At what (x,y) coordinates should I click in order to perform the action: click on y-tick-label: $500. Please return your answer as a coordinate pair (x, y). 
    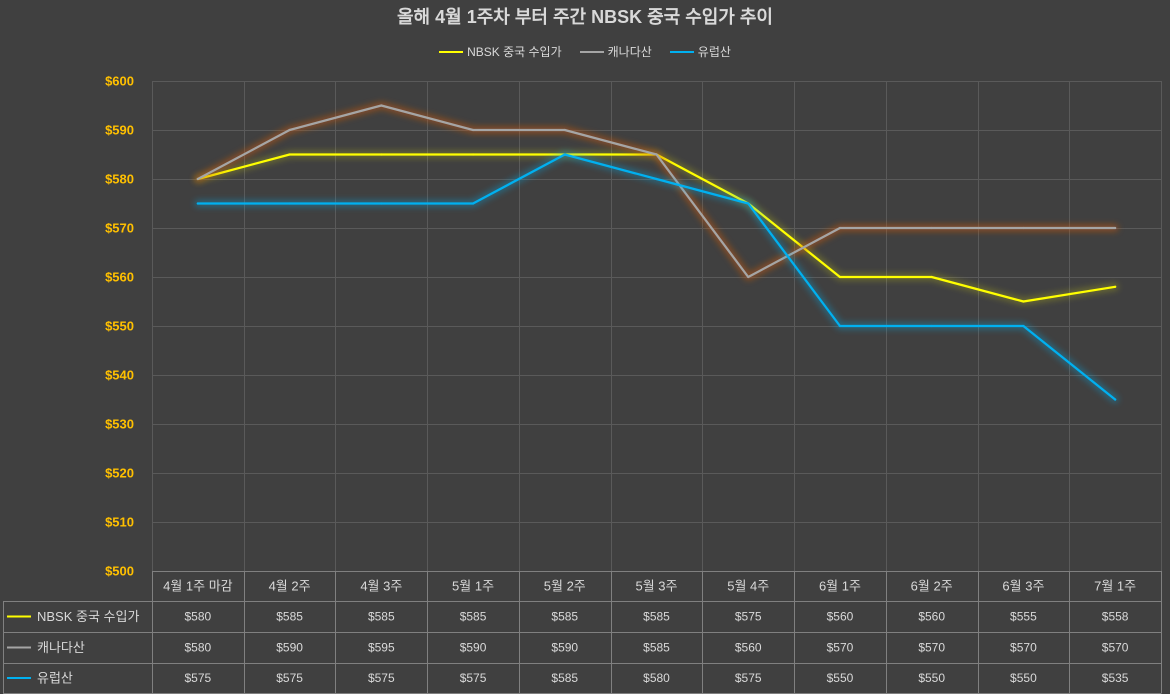
    Looking at the image, I should click on (119, 571).